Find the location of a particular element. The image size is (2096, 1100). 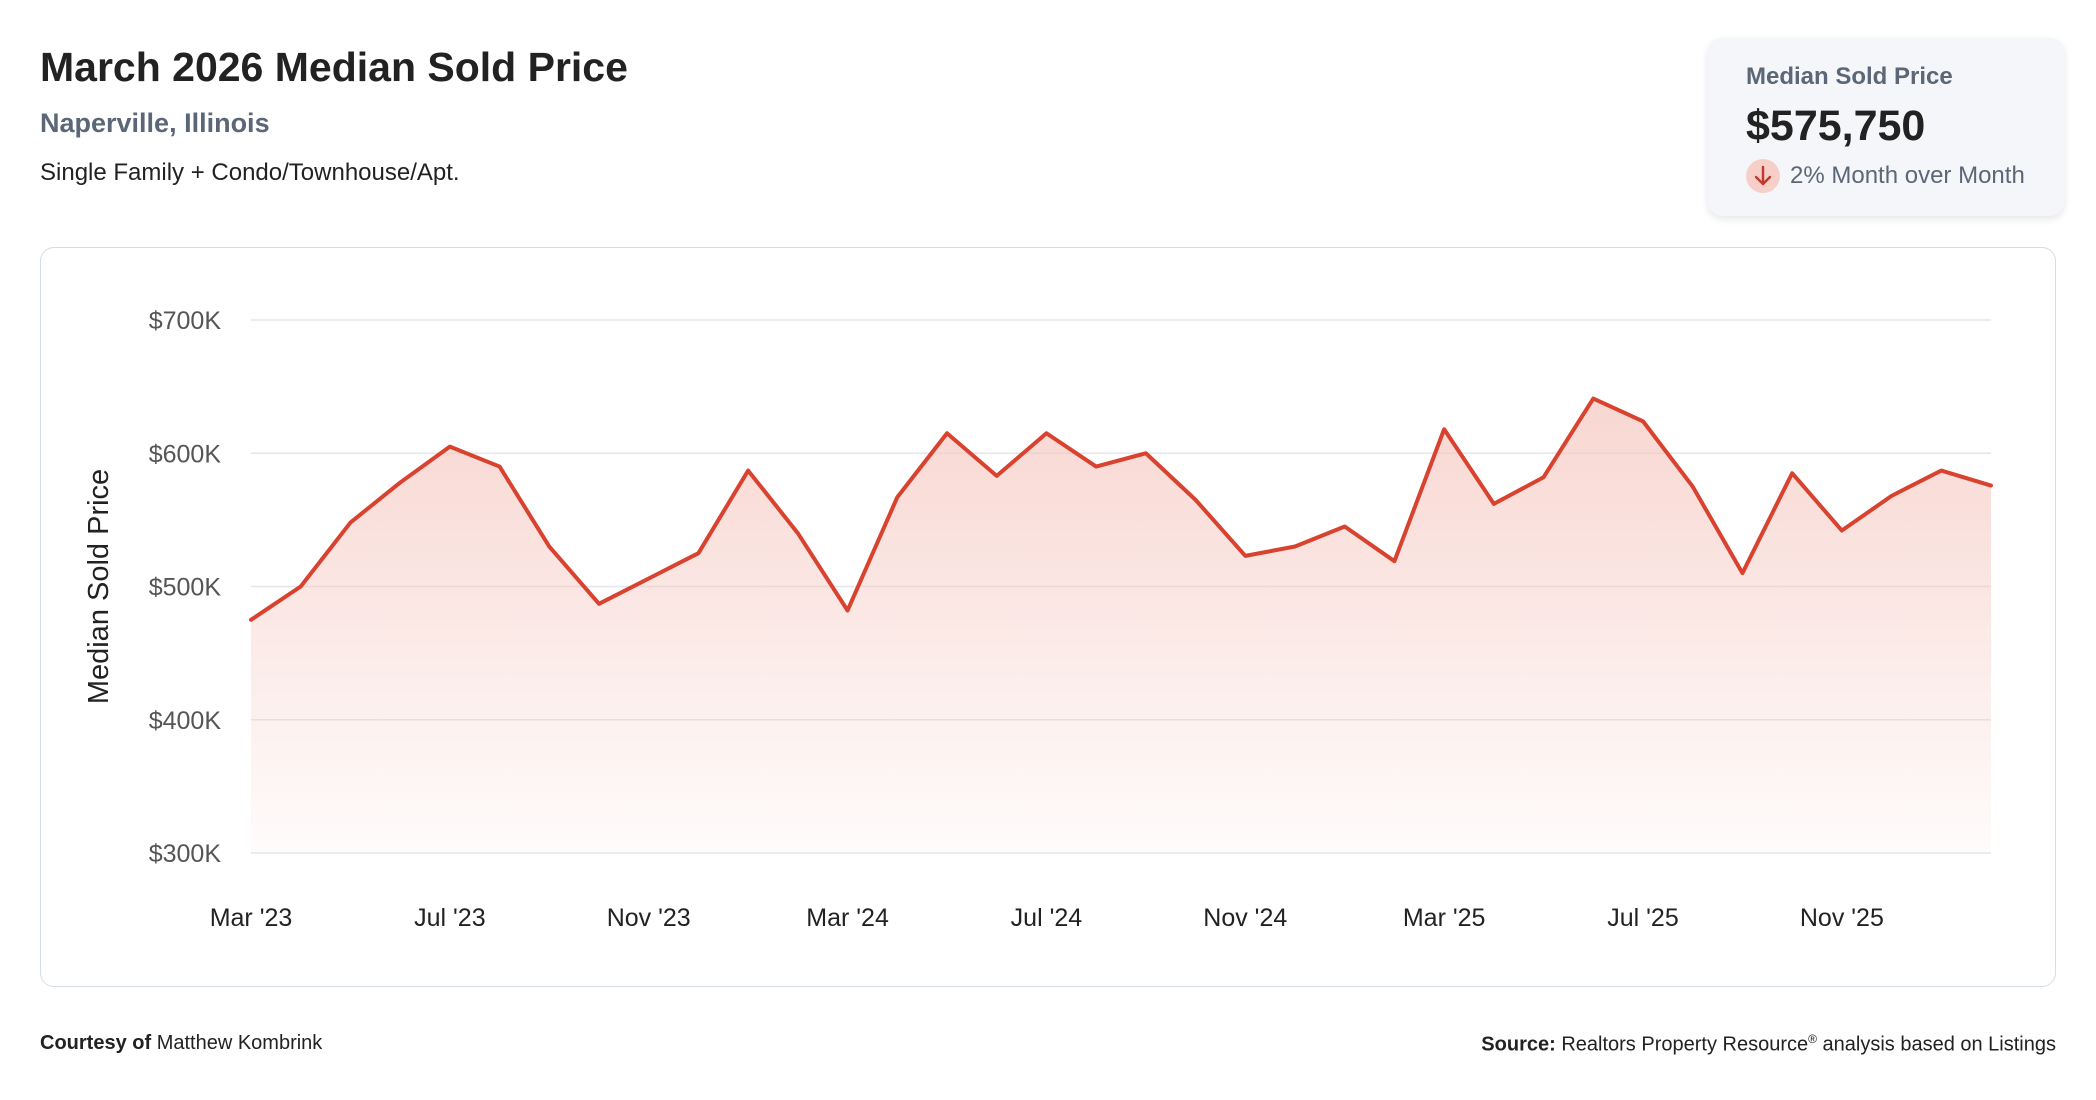

registered-mark: ® is located at coordinates (1812, 1039).